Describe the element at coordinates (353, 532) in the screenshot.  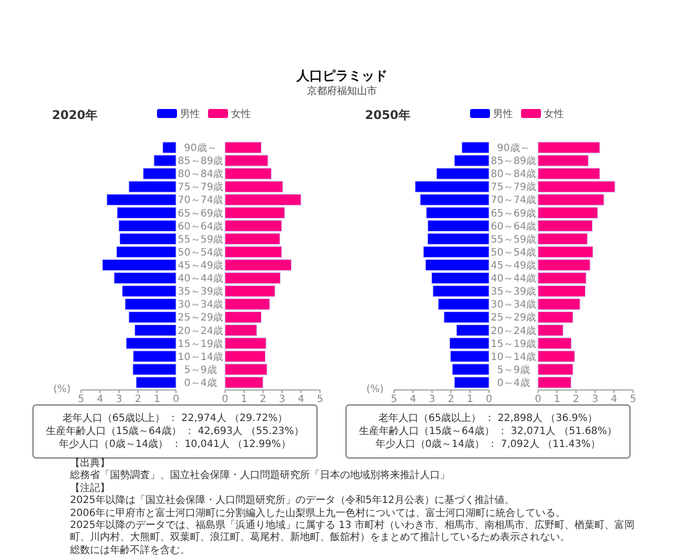
I see `text: 2025年以降のデータでは、福島県「浜通り地域」に属する 13 市町村（いわき市、相馬市、南相馬市、広野町、楢葉町、富岡町、川内村、大熊町、双葉町、浪江町、葛尾村、新地町、飯舘村）をまとめて推計しているため表示されない。` at that location.